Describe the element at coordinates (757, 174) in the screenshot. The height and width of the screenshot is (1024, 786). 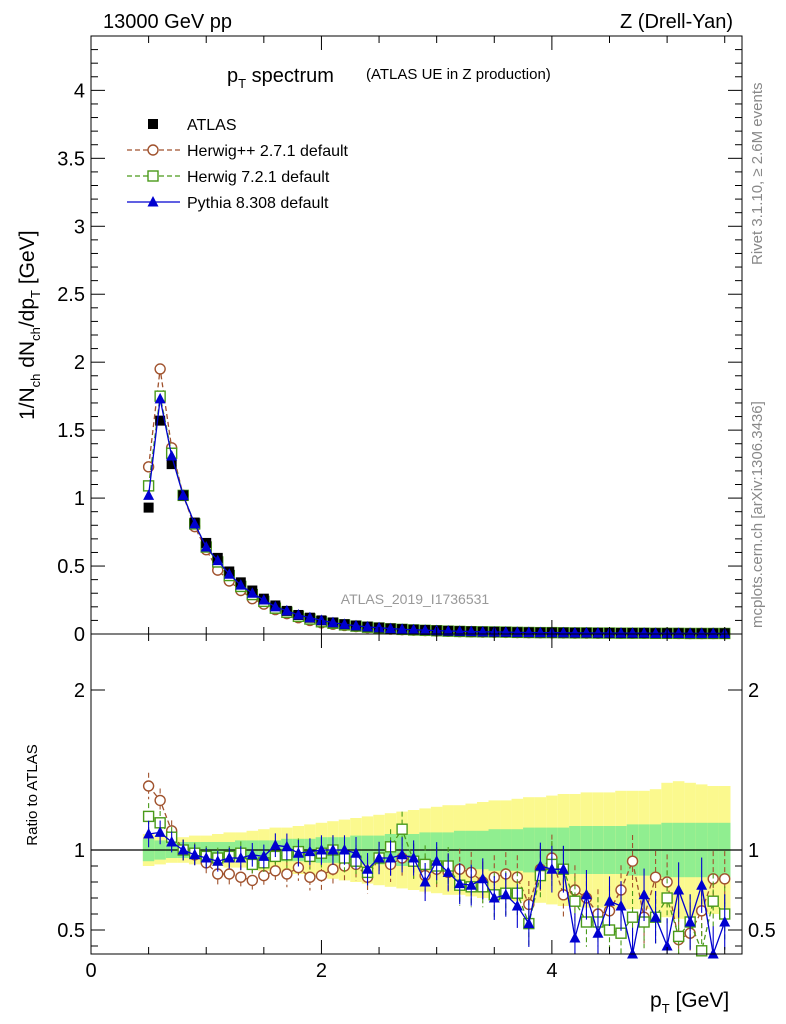
I see `rivet-version-label: Rivet 3.1.10, ≥ 2.6M events` at that location.